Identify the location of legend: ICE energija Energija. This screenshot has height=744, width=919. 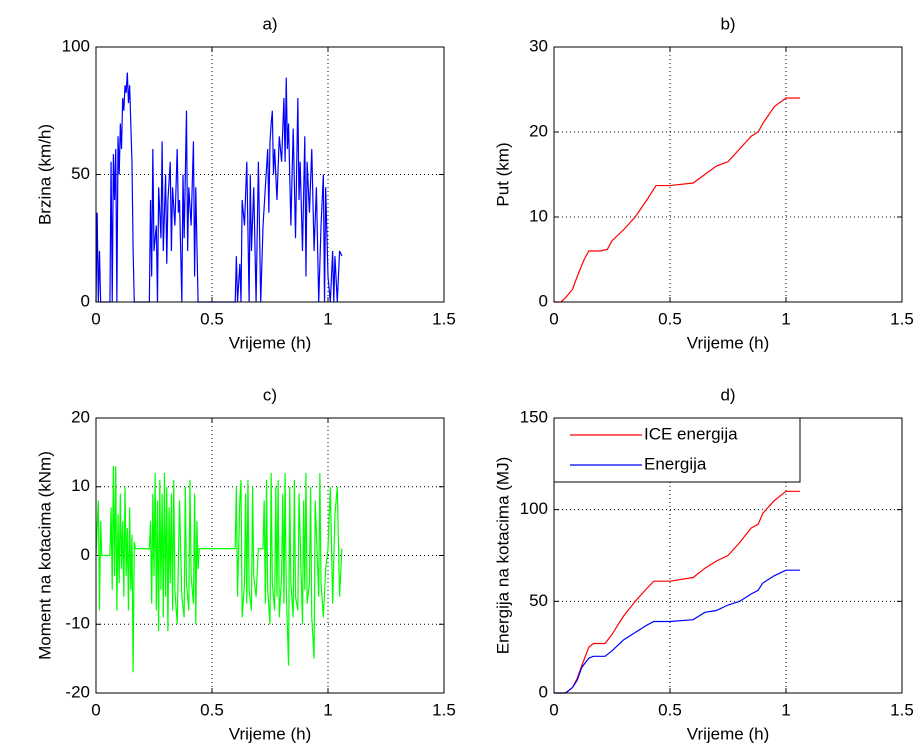
(677, 450).